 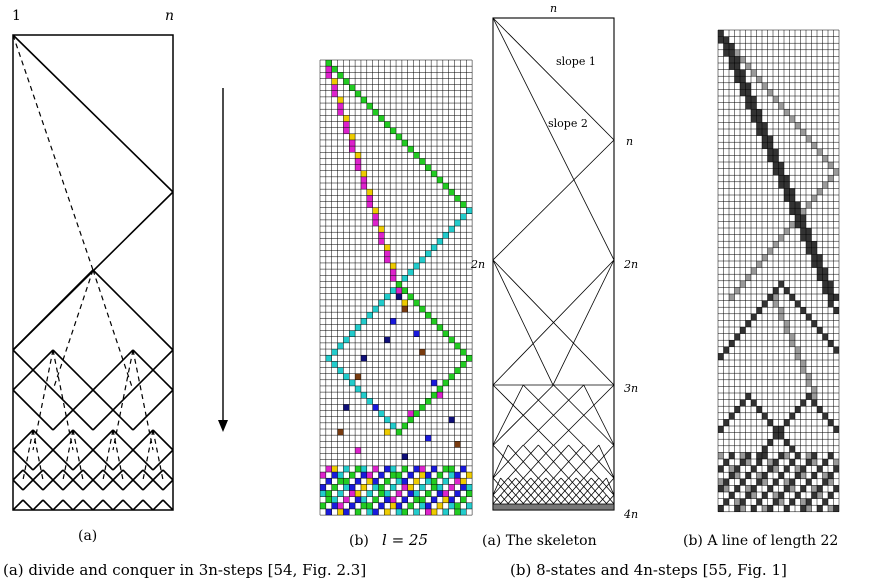 I want to click on slope2-line, so click(x=553, y=139).